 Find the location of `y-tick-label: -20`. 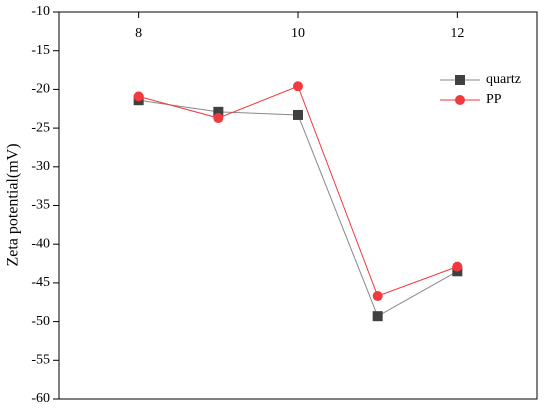

y-tick-label: -20 is located at coordinates (40, 89).